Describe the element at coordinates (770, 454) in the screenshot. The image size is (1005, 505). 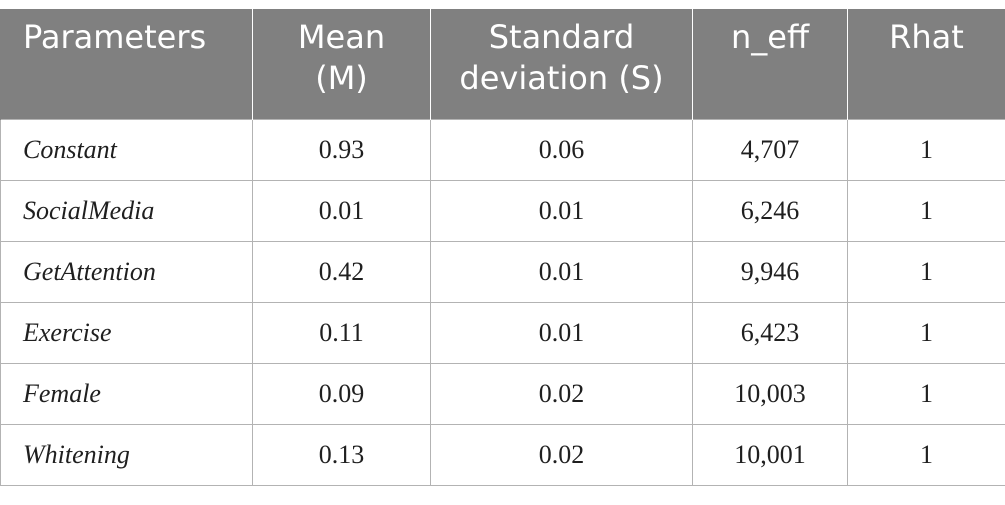
I see `cell-n-eff: 10,001` at that location.